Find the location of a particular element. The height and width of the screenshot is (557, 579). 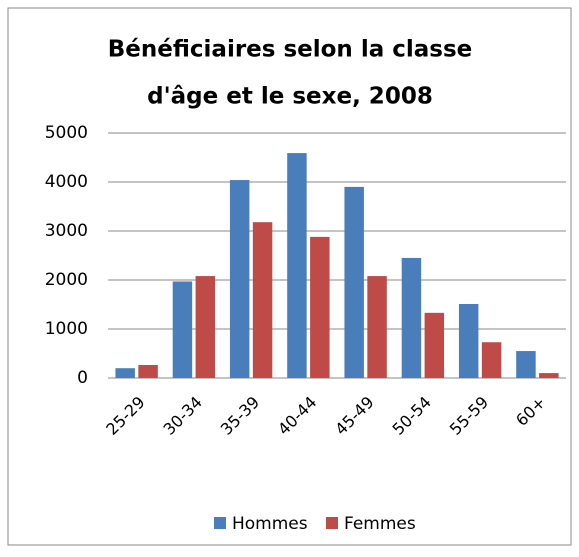

y-tick-label: 3000 is located at coordinates (66, 231).